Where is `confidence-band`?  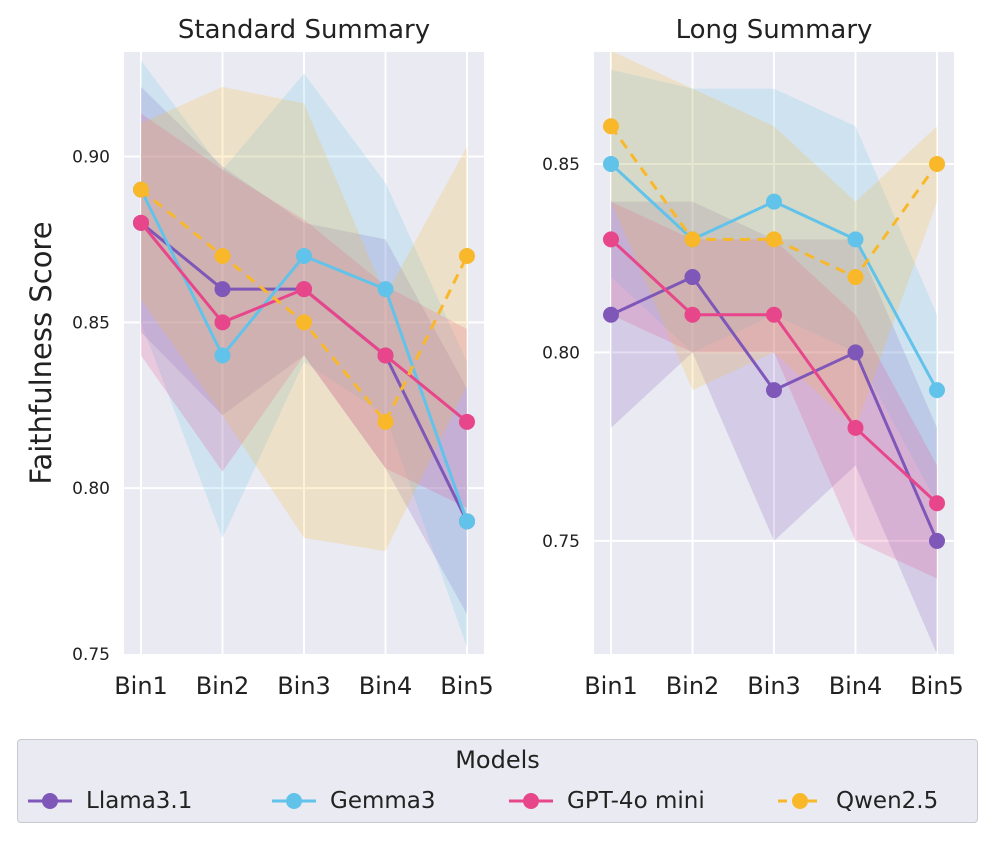
confidence-band is located at coordinates (774, 390).